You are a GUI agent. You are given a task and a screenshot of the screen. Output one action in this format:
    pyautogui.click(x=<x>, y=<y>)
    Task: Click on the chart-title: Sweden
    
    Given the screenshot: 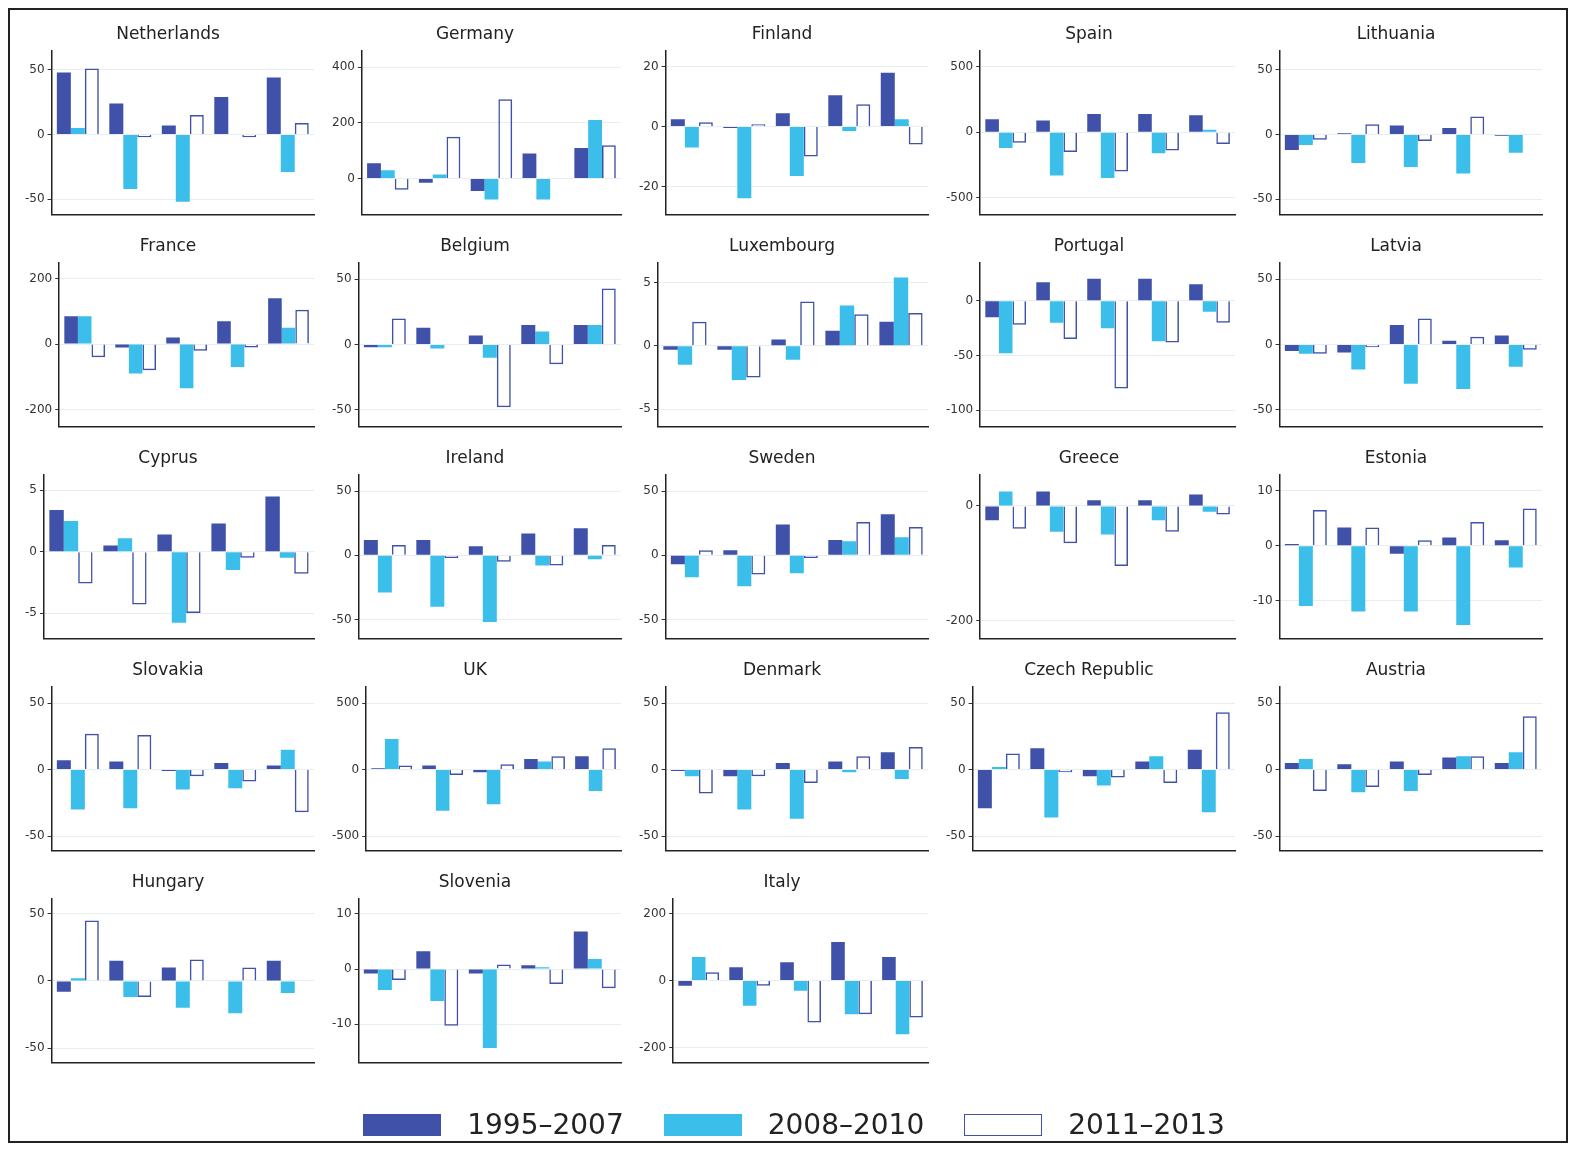 What is the action you would take?
    pyautogui.click(x=782, y=456)
    